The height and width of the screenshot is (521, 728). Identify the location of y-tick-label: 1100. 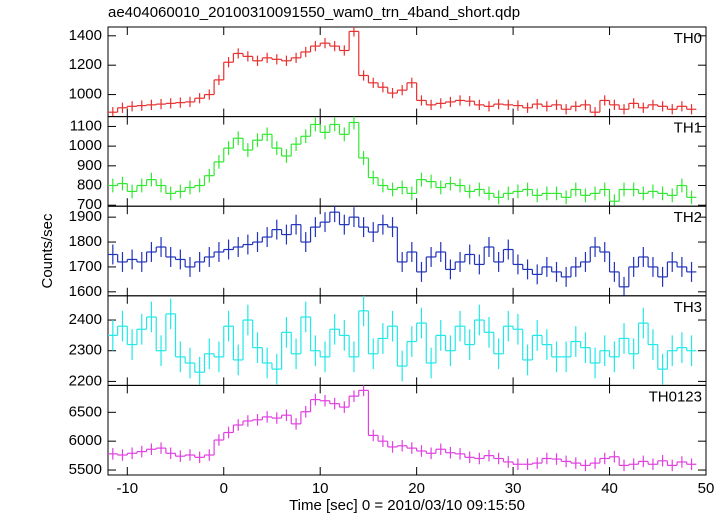
(86, 125).